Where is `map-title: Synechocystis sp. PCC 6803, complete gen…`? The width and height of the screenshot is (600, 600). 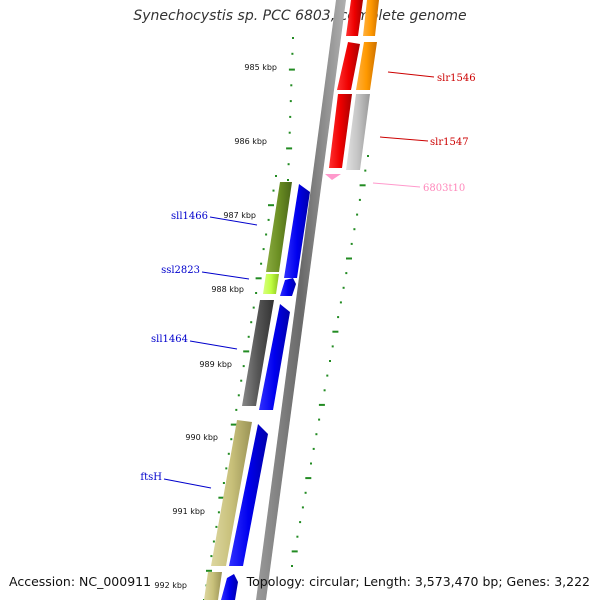 map-title: Synechocystis sp. PCC 6803, complete gen… is located at coordinates (300, 16).